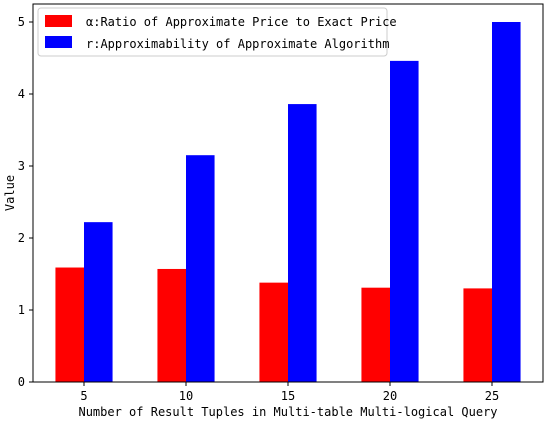  Describe the element at coordinates (58, 42) in the screenshot. I see `legend-swatch-r` at that location.